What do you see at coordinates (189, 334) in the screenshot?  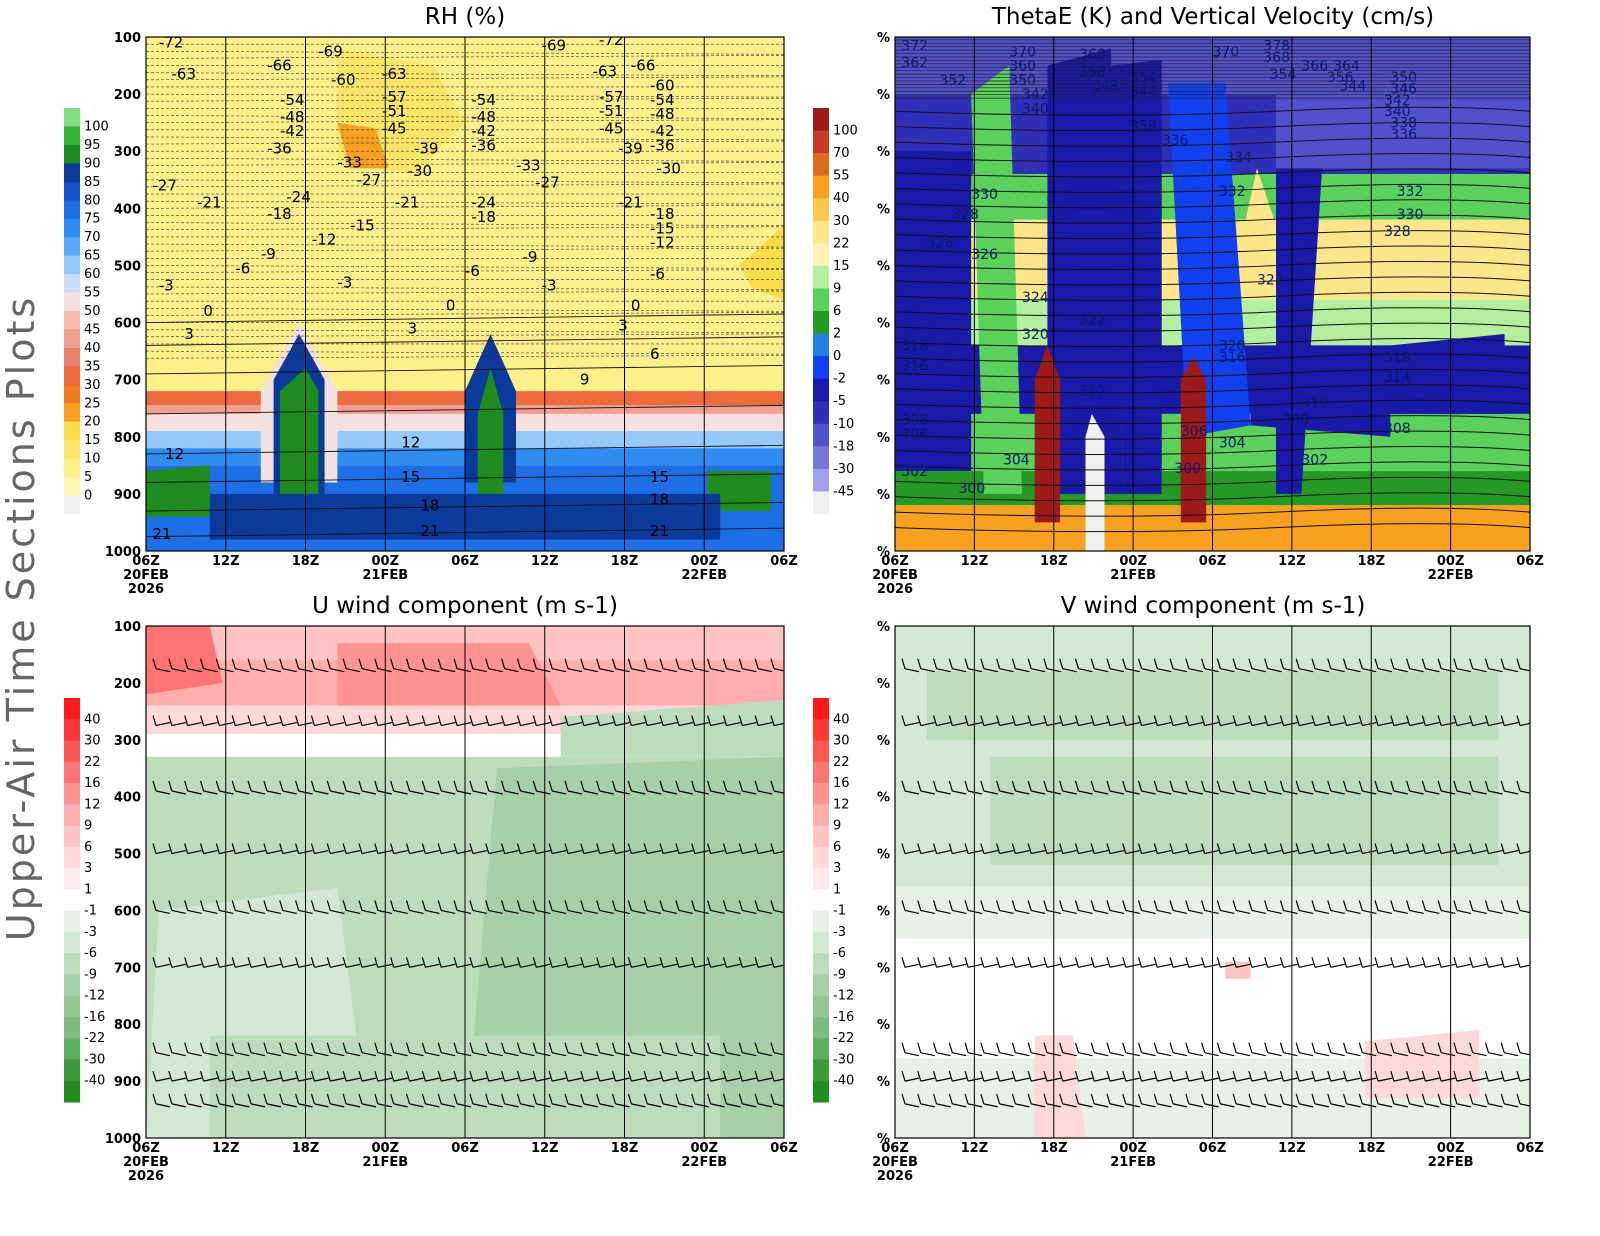 I see `rh-contour-label: 3` at bounding box center [189, 334].